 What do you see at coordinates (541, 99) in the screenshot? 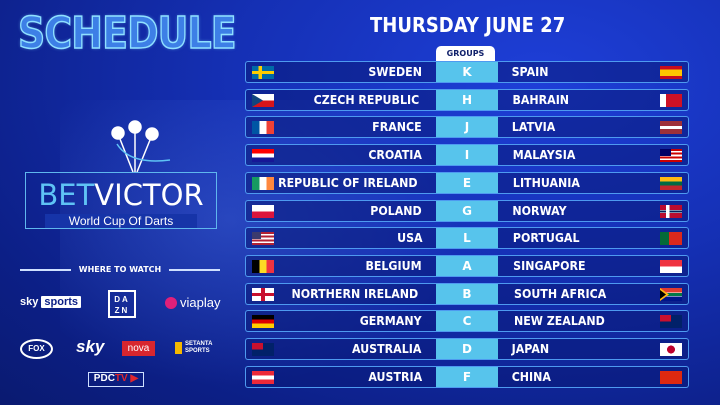
I see `away-team-name: BAHRAIN` at bounding box center [541, 99].